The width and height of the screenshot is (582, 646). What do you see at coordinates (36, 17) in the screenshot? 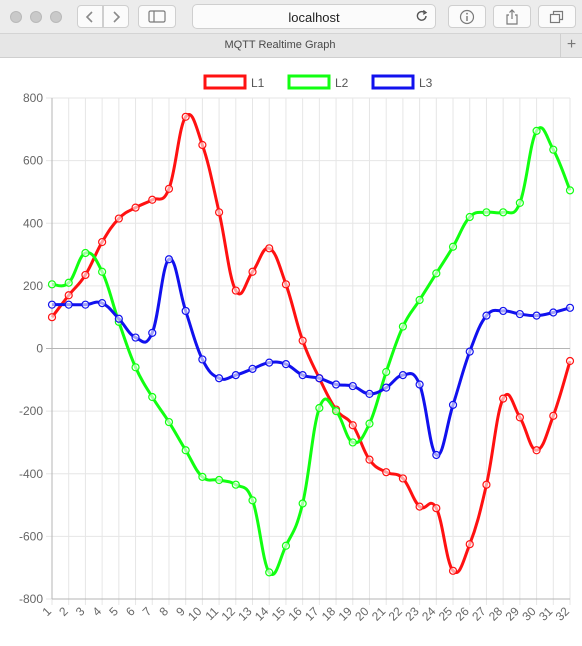
I see `minimize-window-button` at bounding box center [36, 17].